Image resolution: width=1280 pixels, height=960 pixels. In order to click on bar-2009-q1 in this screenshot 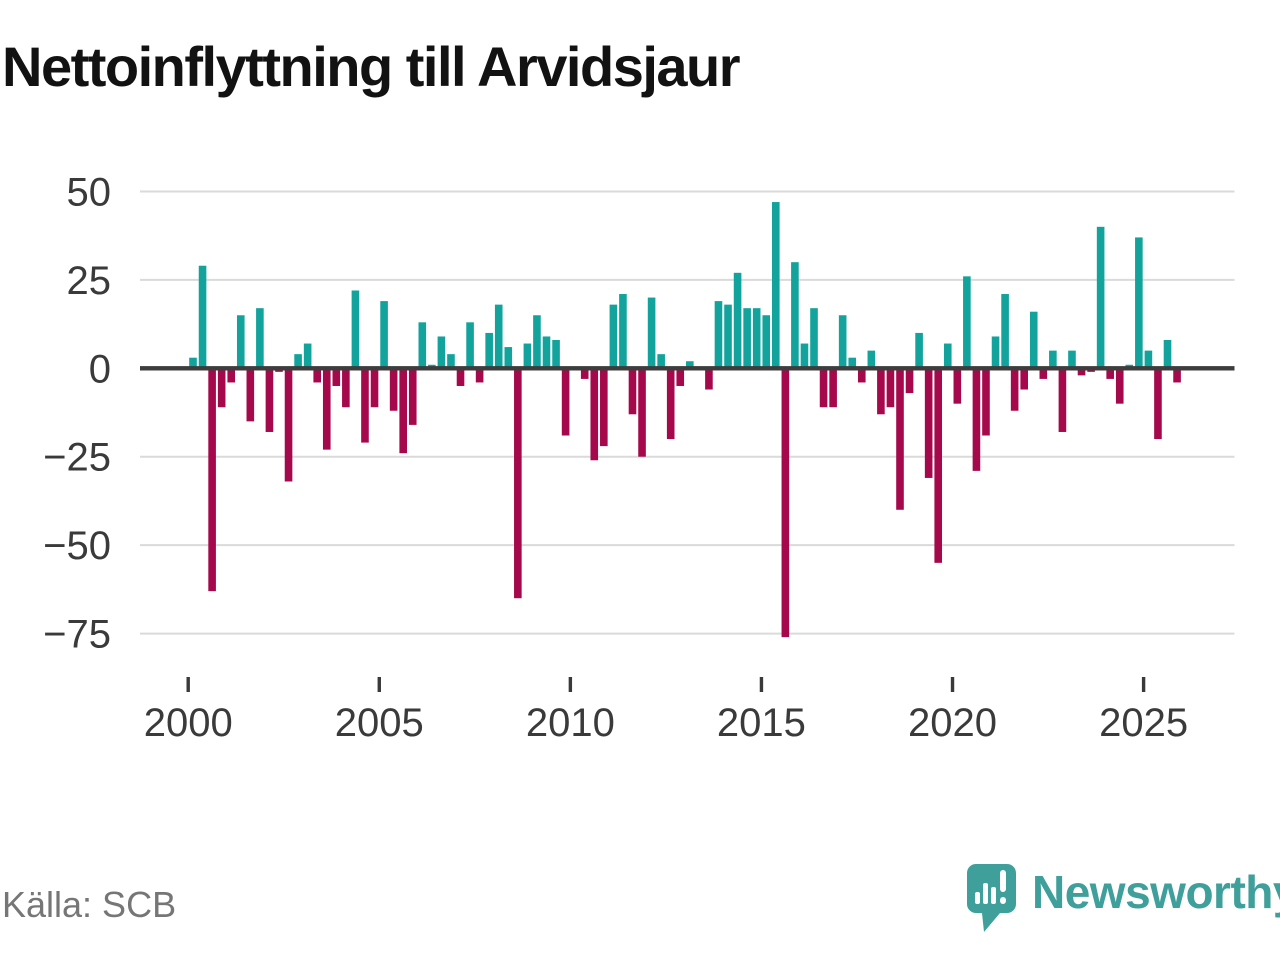, I will do `click(537, 342)`.